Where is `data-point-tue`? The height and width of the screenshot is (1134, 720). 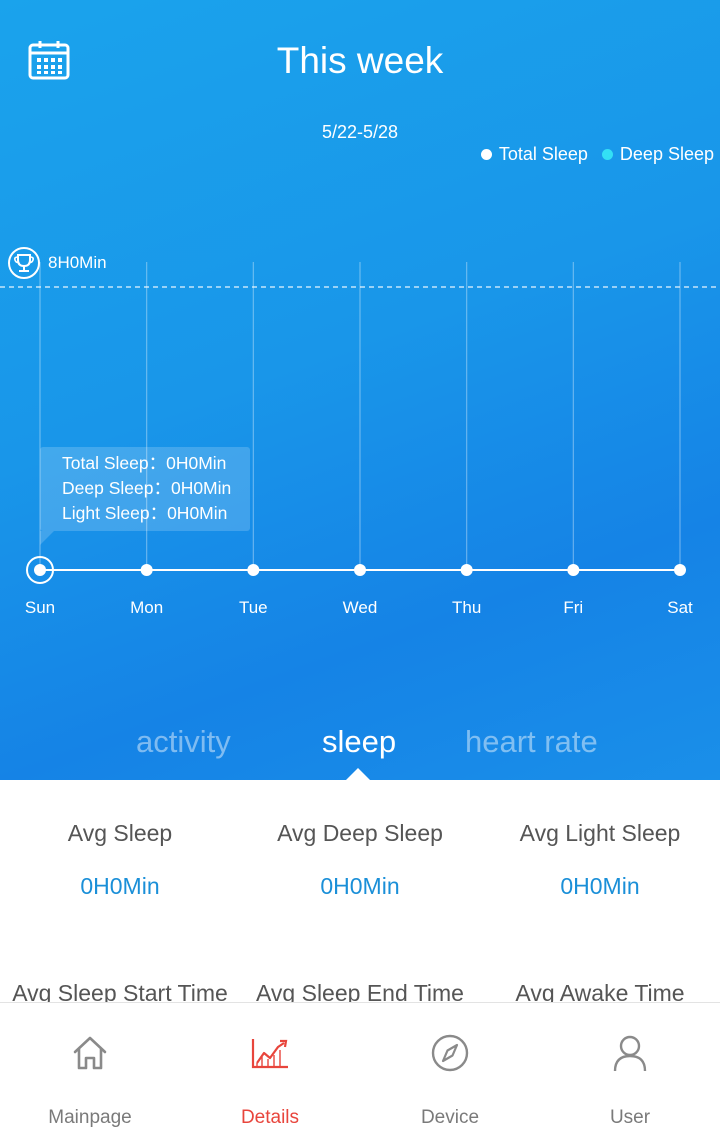 data-point-tue is located at coordinates (253, 570).